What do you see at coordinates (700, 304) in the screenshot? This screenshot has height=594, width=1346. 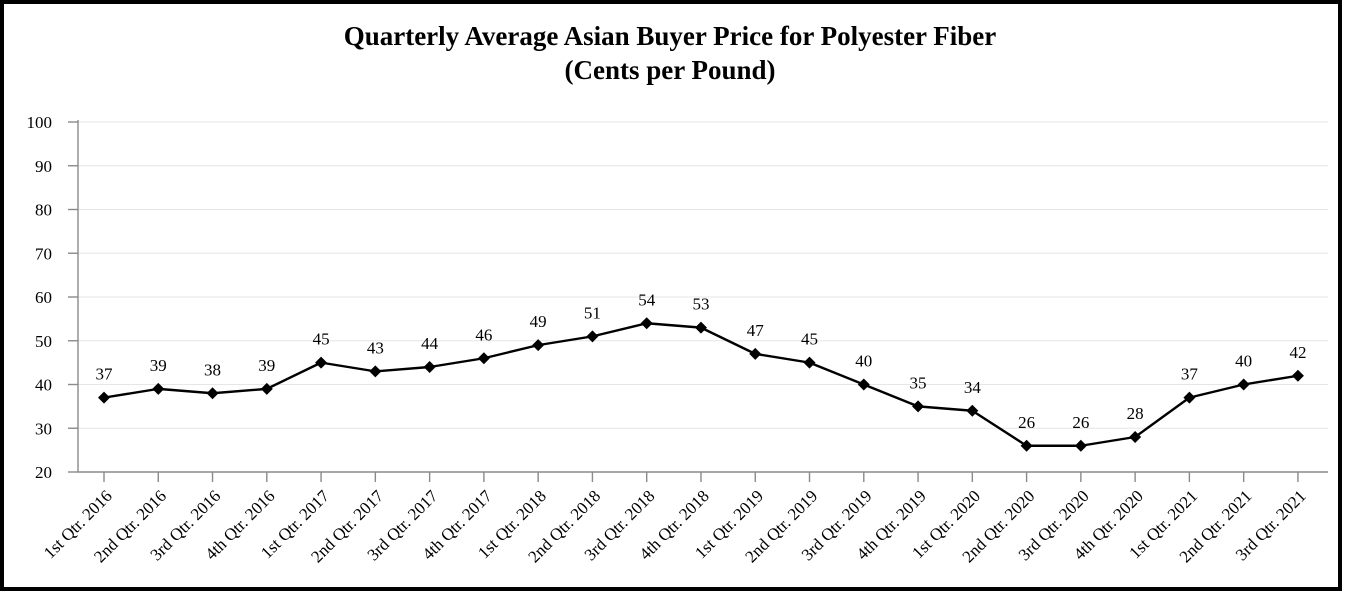 I see `data-point-label: 53` at bounding box center [700, 304].